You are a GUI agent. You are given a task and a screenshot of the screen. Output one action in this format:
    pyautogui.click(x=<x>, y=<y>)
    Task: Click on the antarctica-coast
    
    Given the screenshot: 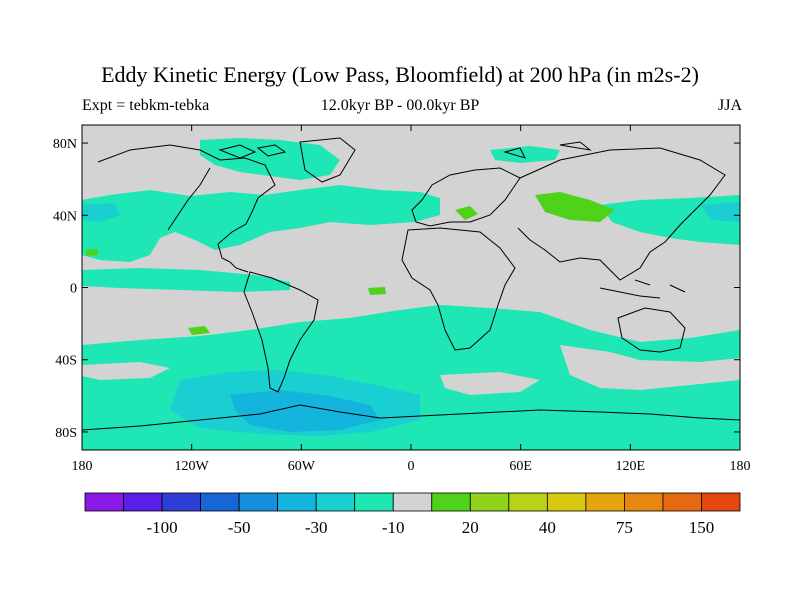 What is the action you would take?
    pyautogui.click(x=411, y=417)
    